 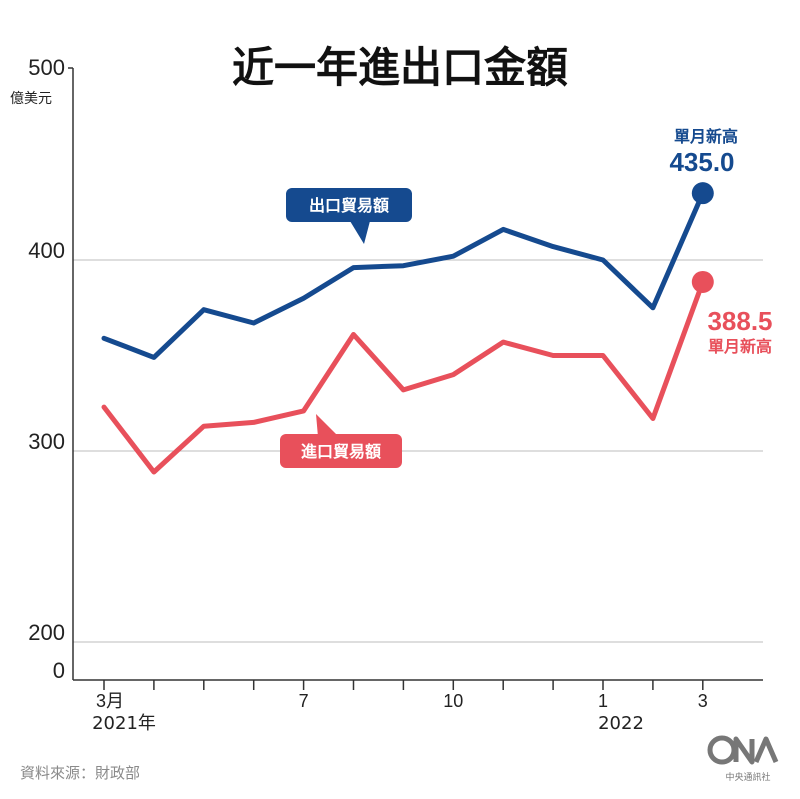 I want to click on export-tag-pointer, so click(x=360, y=232).